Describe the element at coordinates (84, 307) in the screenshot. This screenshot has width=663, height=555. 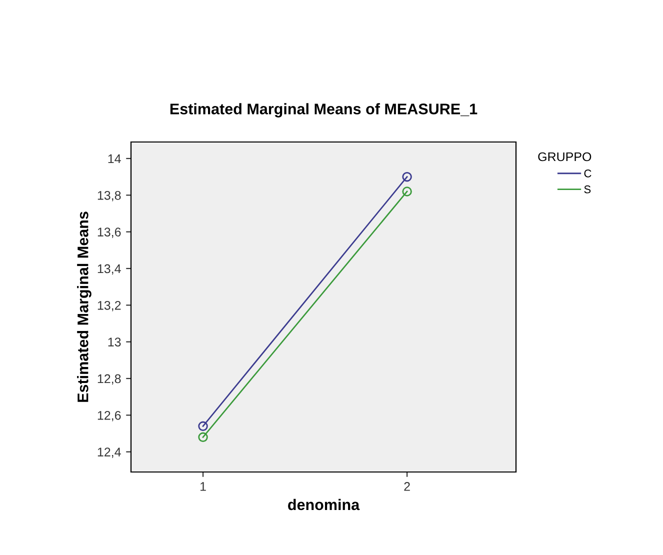
I see `y-axis-title: Estimated Marginal Means` at that location.